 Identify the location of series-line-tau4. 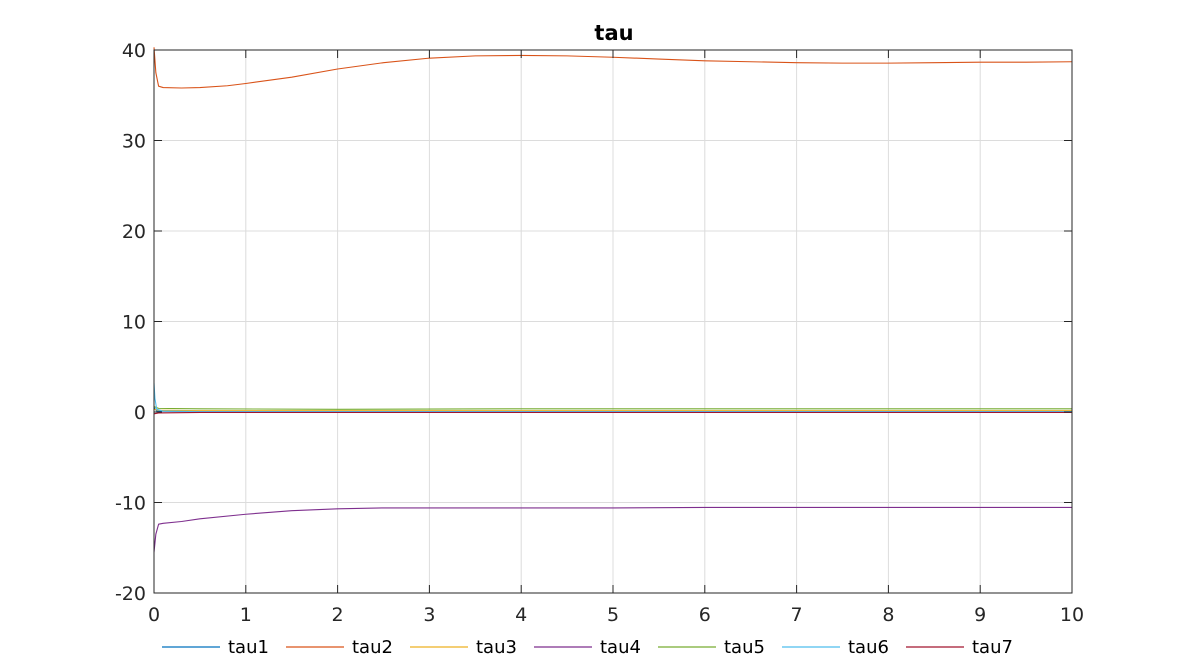
(612, 529).